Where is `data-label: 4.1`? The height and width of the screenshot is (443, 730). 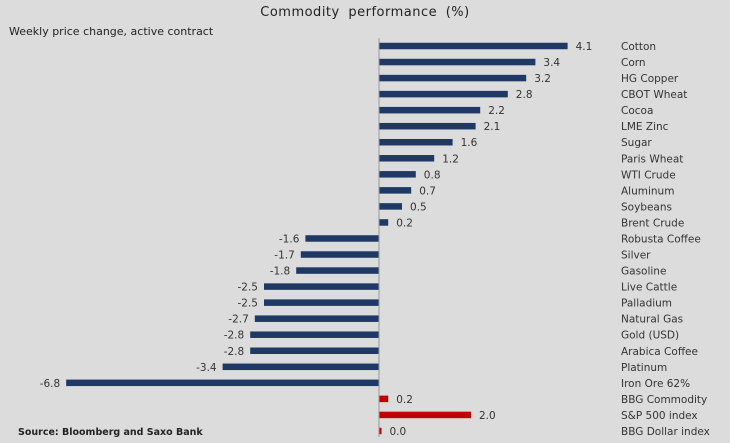 data-label: 4.1 is located at coordinates (584, 47).